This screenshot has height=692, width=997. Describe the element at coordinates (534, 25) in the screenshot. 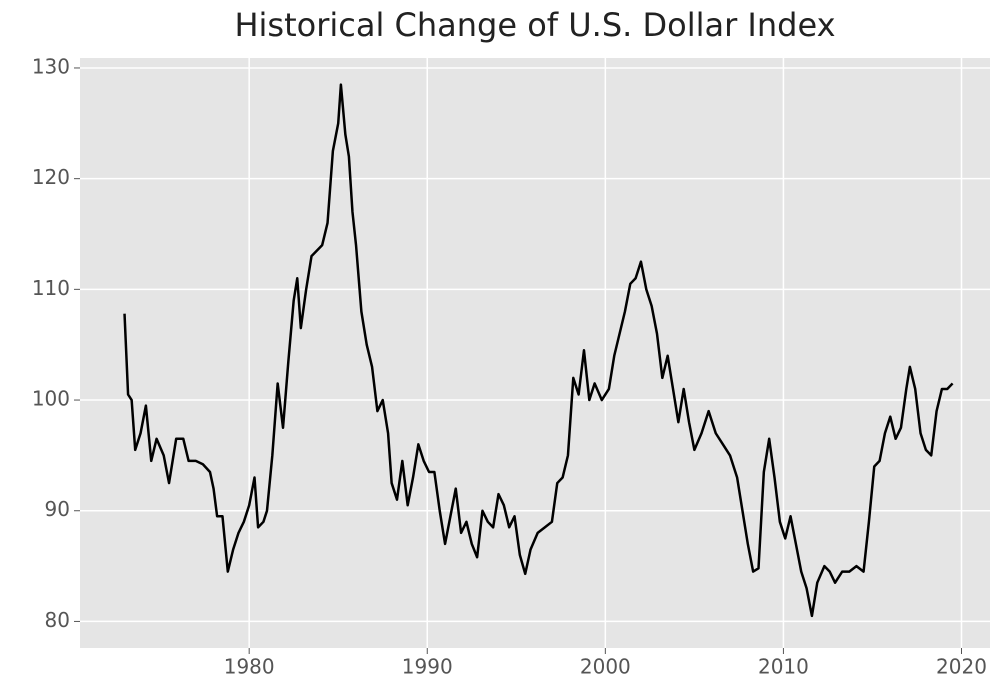

I see `chart-title: Historical Change of U.S. Dollar Index` at that location.